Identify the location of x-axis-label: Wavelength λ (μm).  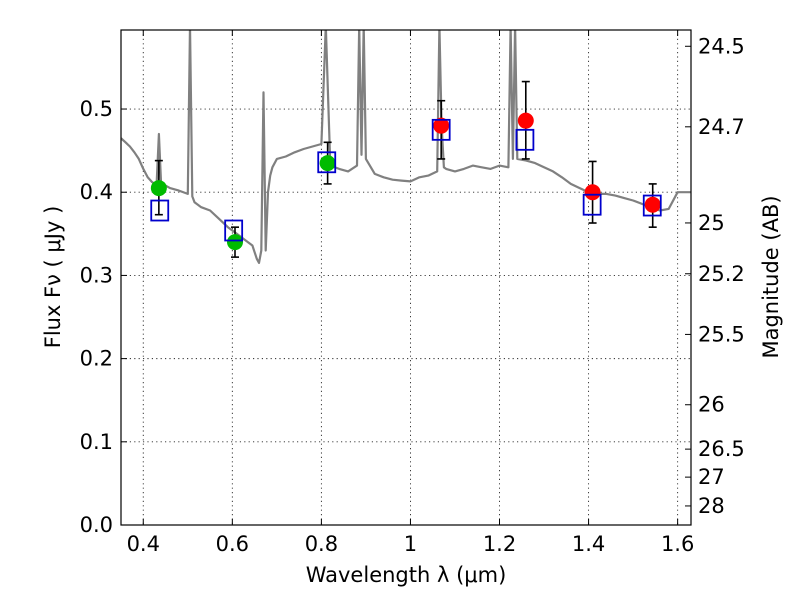
(406, 575).